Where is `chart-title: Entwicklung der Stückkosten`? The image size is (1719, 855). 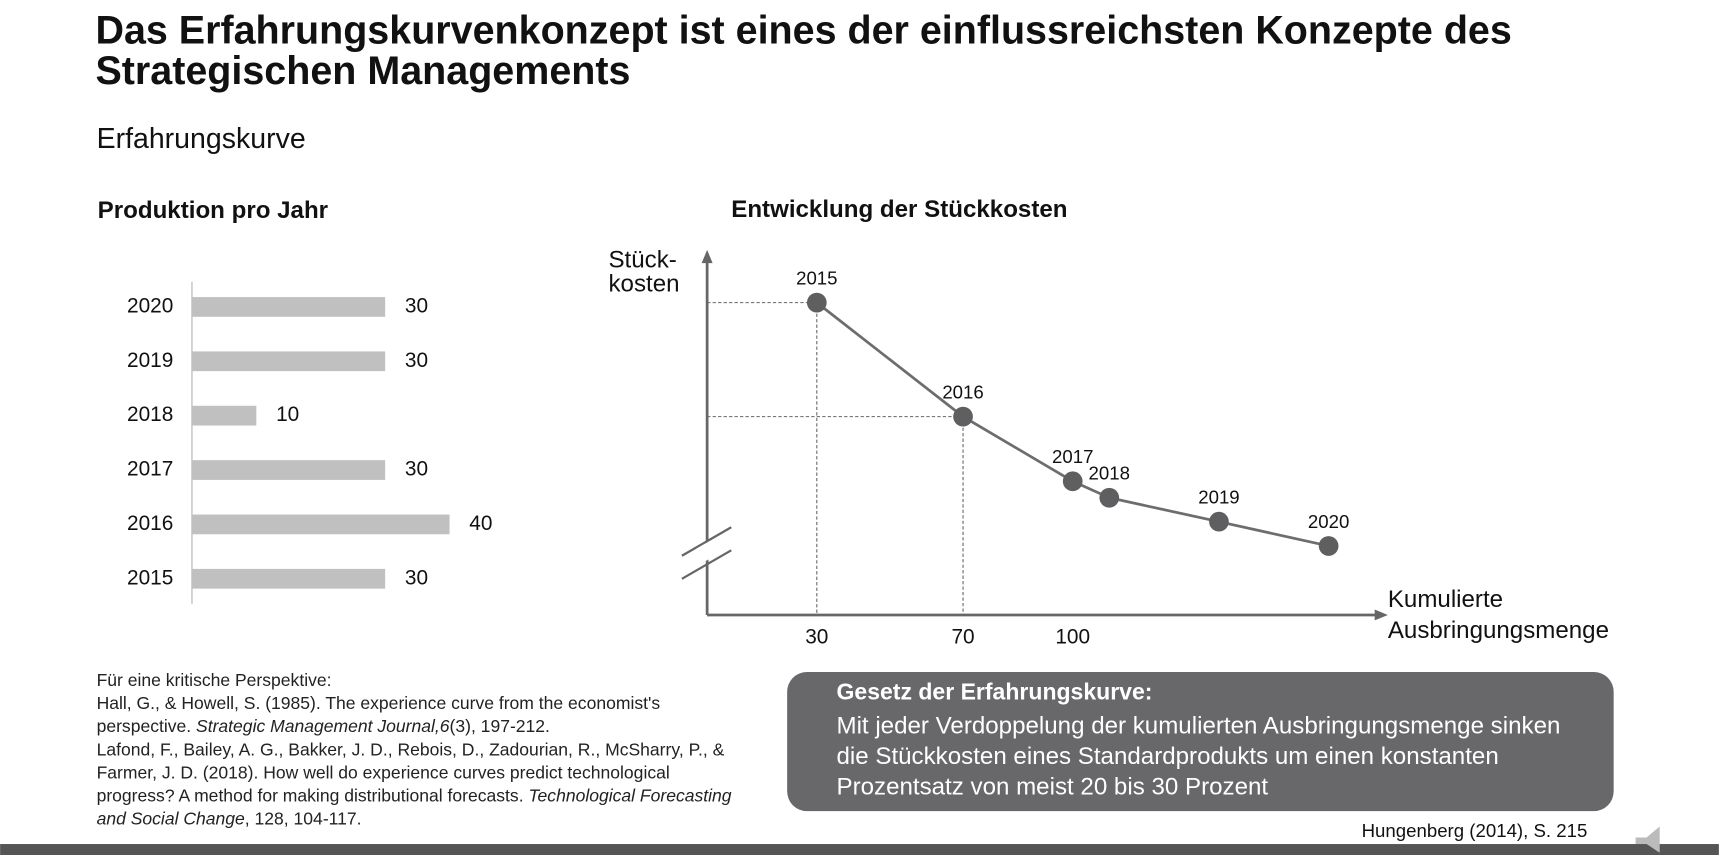 chart-title: Entwicklung der Stückkosten is located at coordinates (899, 209).